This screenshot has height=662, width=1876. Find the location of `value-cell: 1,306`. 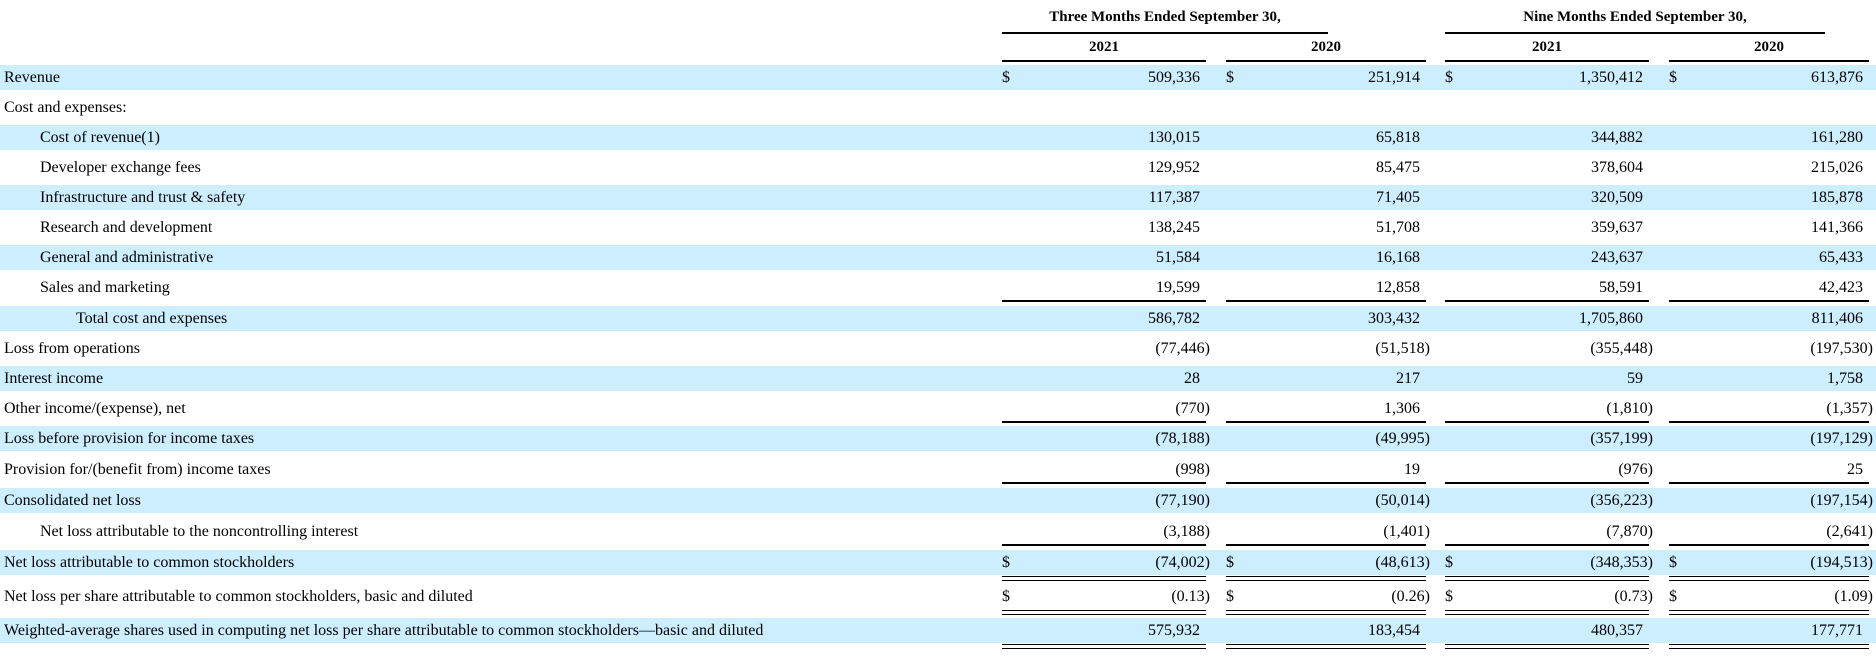

value-cell: 1,306 is located at coordinates (1402, 408).